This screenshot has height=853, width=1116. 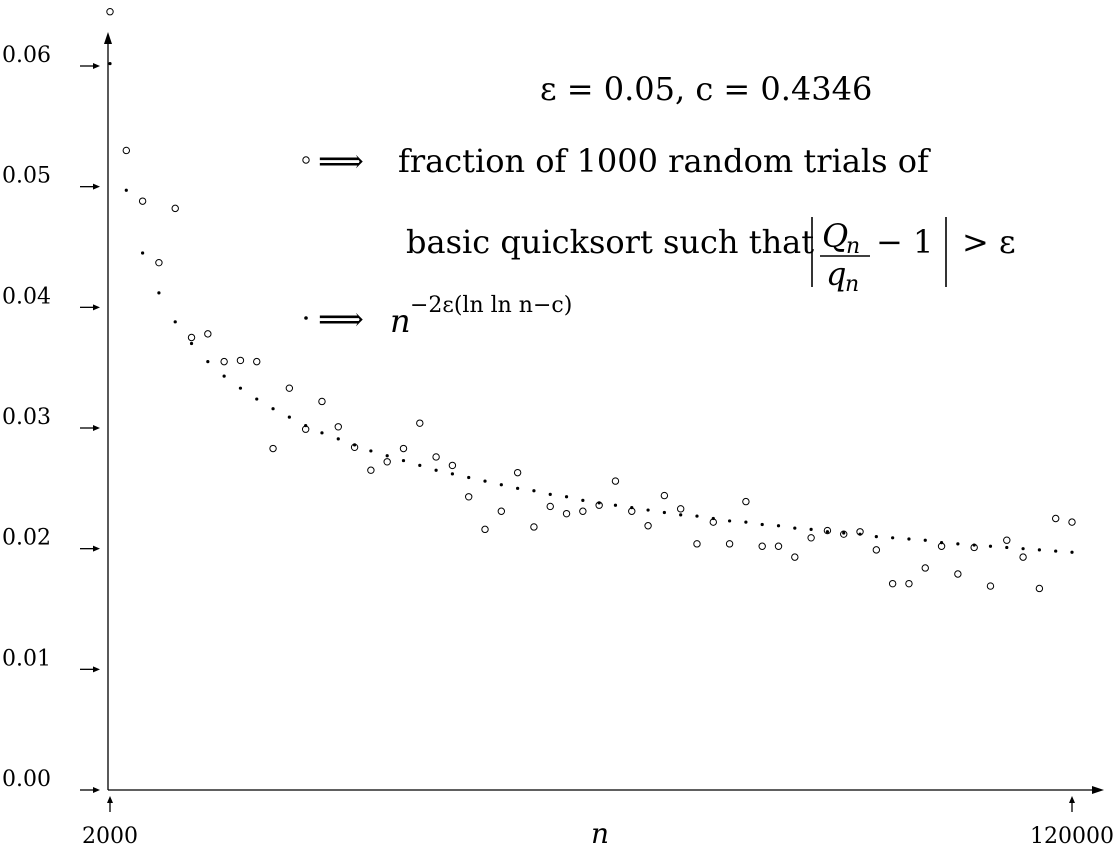 What do you see at coordinates (491, 305) in the screenshot?
I see `formula-exponent: −2ε(ln ln n−c)` at bounding box center [491, 305].